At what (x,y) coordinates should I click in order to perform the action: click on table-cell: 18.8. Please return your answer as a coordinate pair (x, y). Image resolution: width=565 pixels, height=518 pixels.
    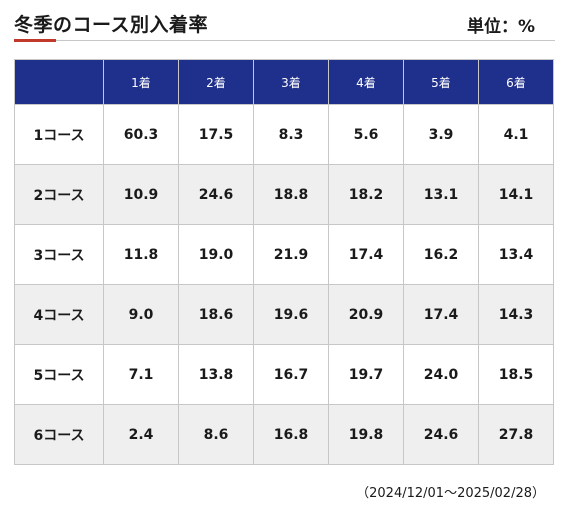
    Looking at the image, I should click on (291, 194).